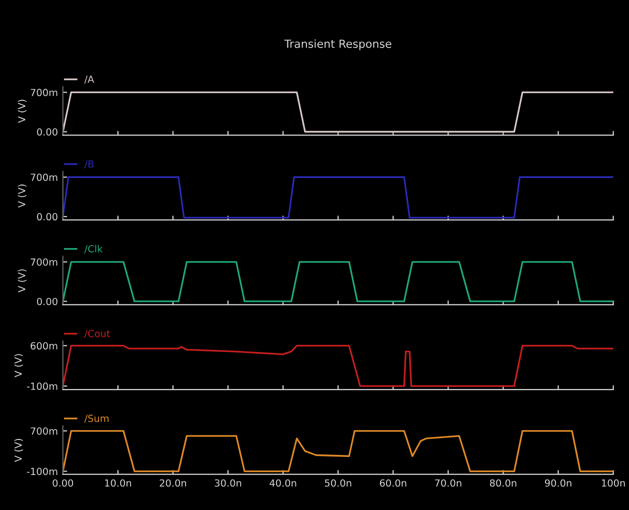  I want to click on x-tick-label: 10.0n, so click(118, 483).